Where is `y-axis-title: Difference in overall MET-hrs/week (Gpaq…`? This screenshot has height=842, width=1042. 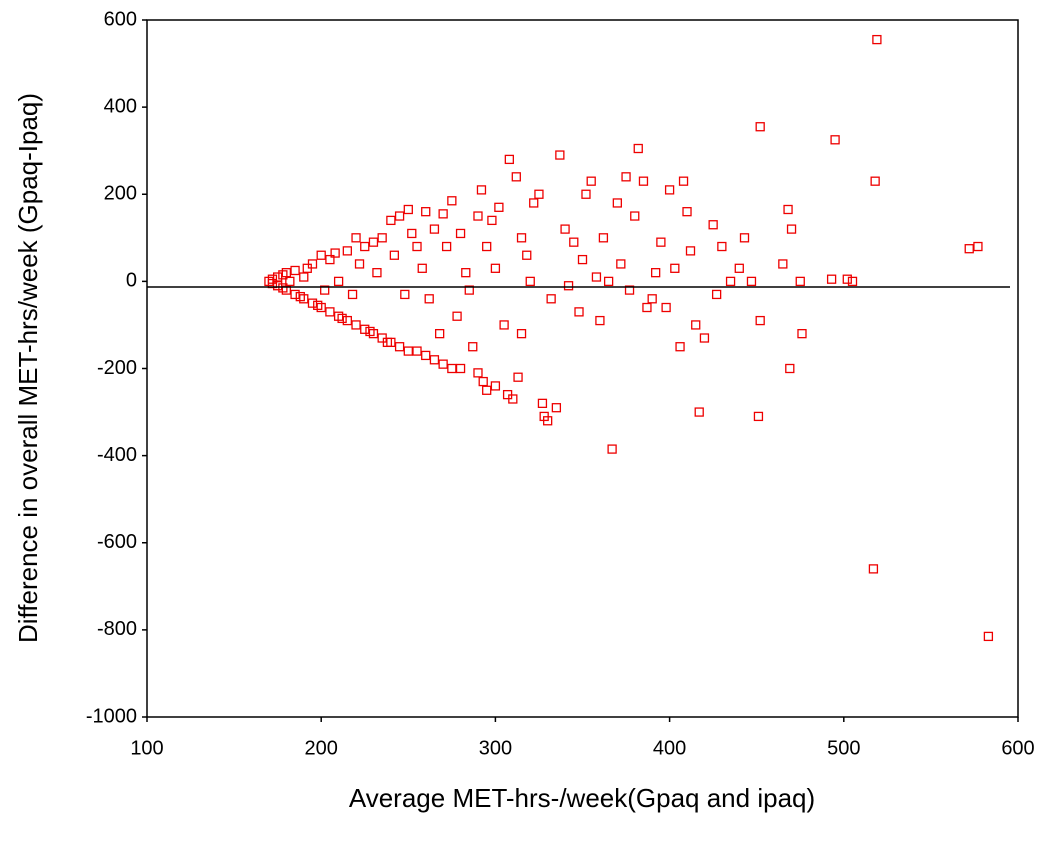 y-axis-title: Difference in overall MET-hrs/week (Gpaq… is located at coordinates (28, 368).